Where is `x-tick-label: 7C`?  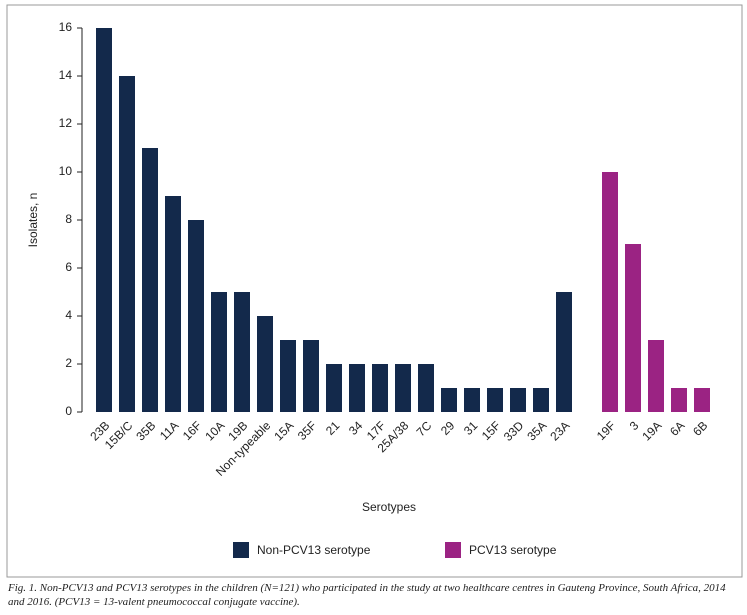
x-tick-label: 7C is located at coordinates (424, 428).